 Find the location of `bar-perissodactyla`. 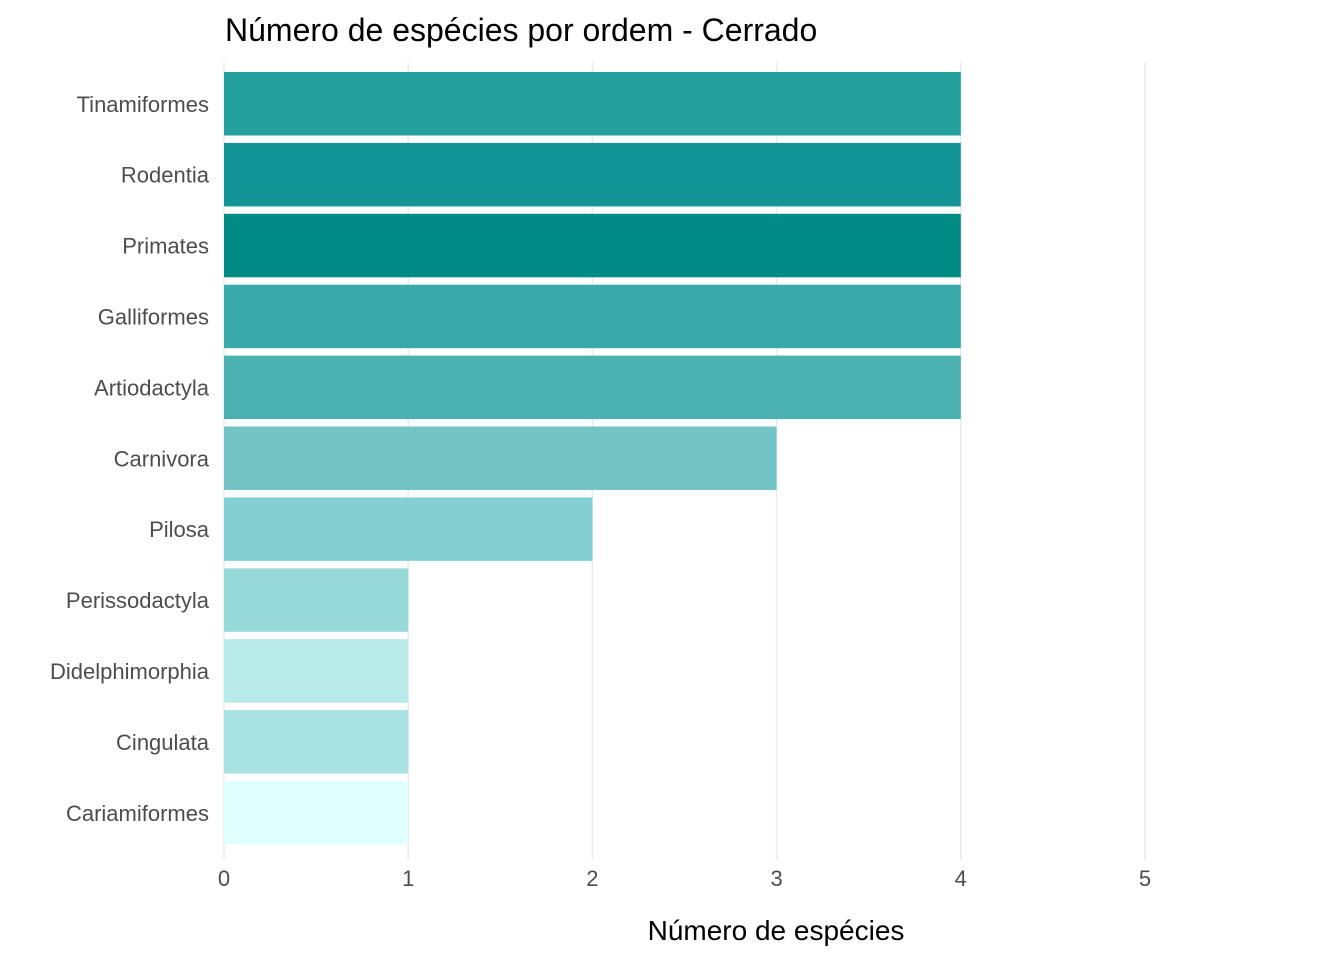

bar-perissodactyla is located at coordinates (316, 600).